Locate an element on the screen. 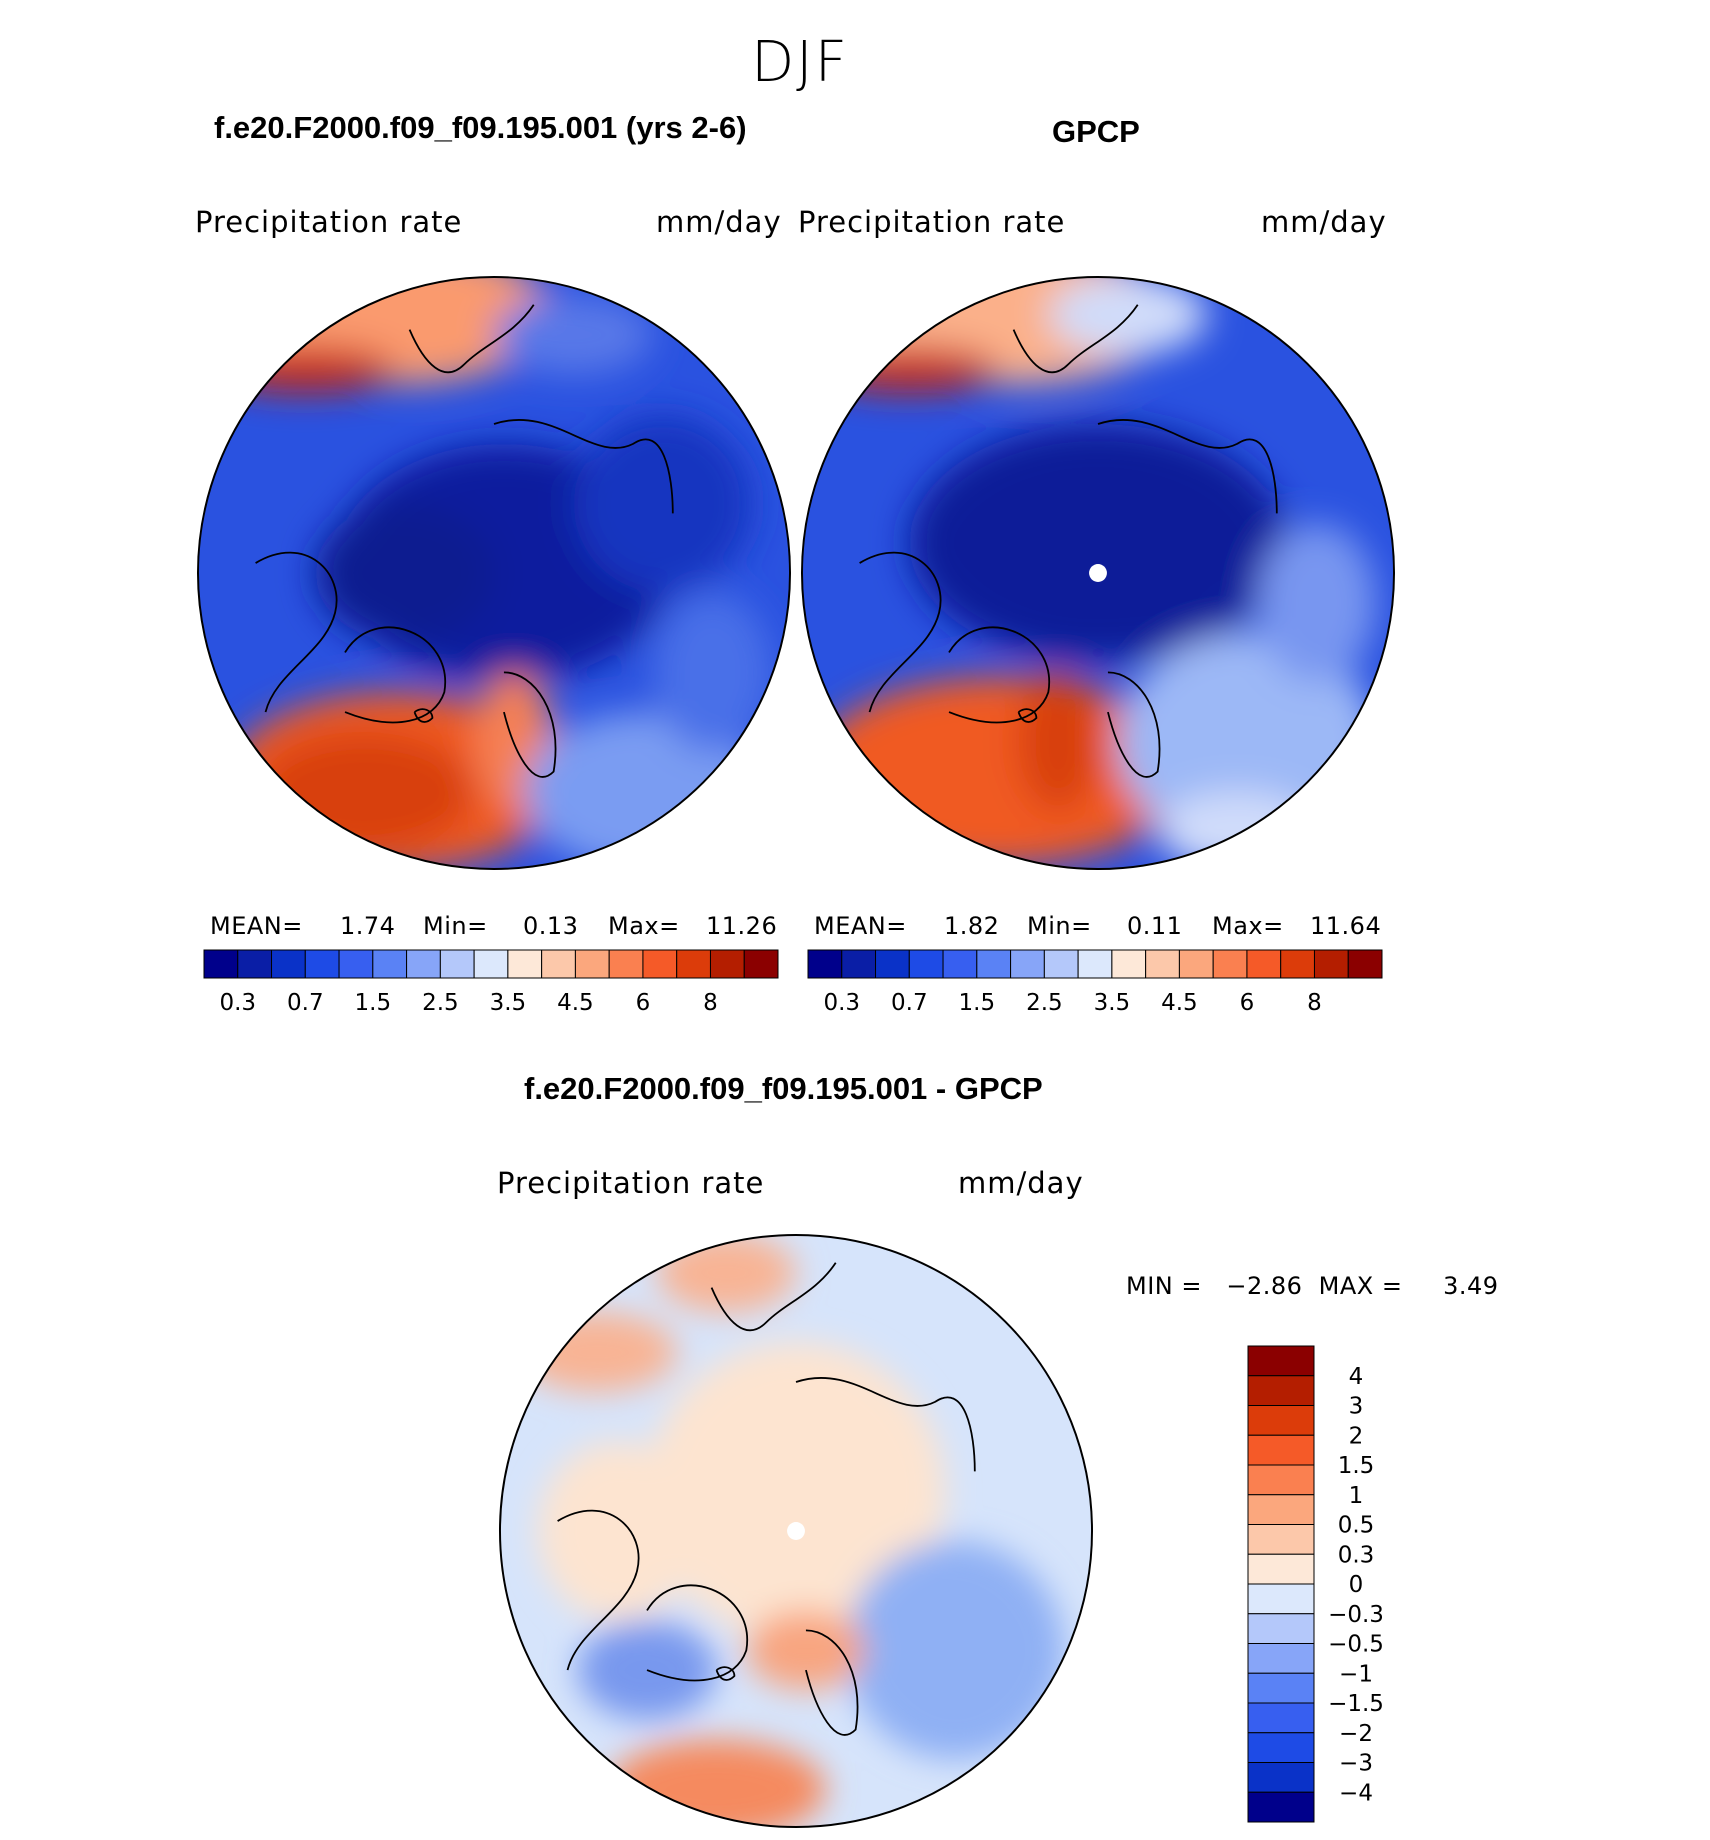 The height and width of the screenshot is (1840, 1710). pole-mask is located at coordinates (1098, 573).